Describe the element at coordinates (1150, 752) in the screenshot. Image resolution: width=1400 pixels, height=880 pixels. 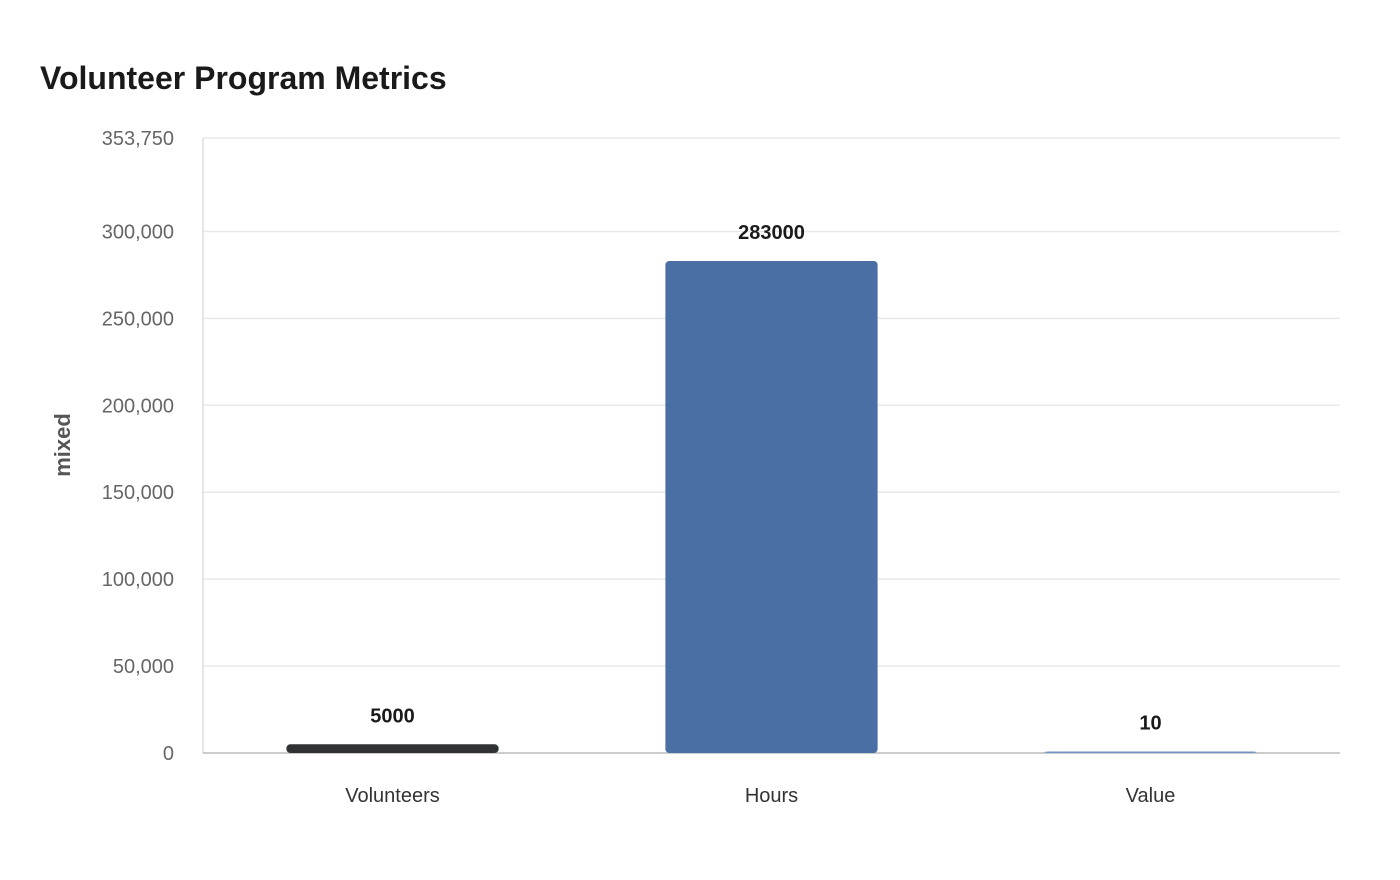
I see `bar-value` at that location.